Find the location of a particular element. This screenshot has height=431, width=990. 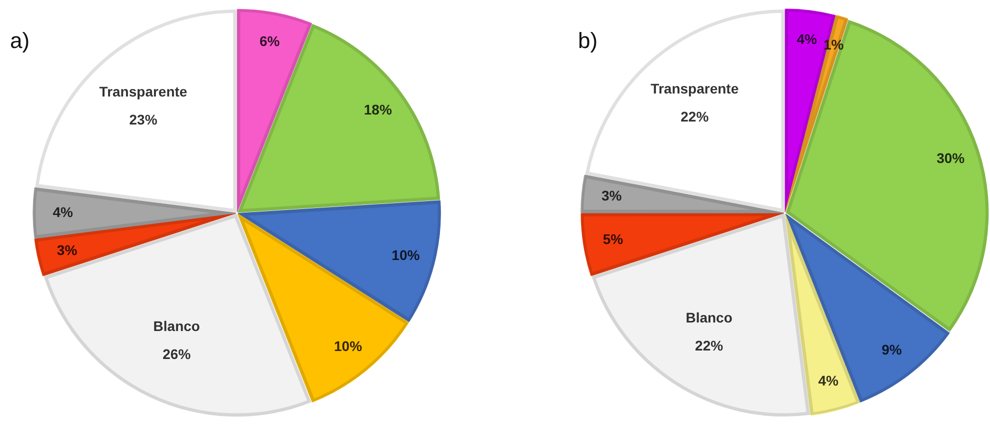

data-label: 5% is located at coordinates (613, 239).